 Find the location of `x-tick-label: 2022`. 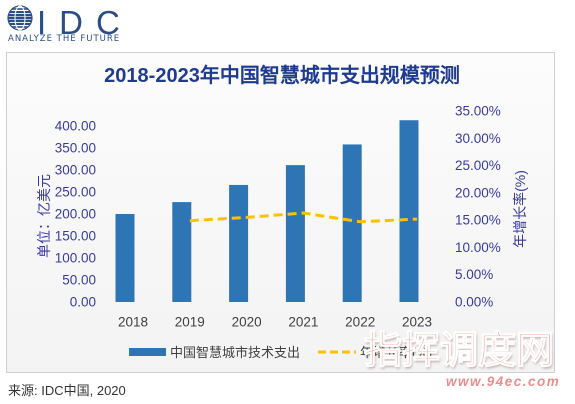

x-tick-label: 2022 is located at coordinates (360, 322).